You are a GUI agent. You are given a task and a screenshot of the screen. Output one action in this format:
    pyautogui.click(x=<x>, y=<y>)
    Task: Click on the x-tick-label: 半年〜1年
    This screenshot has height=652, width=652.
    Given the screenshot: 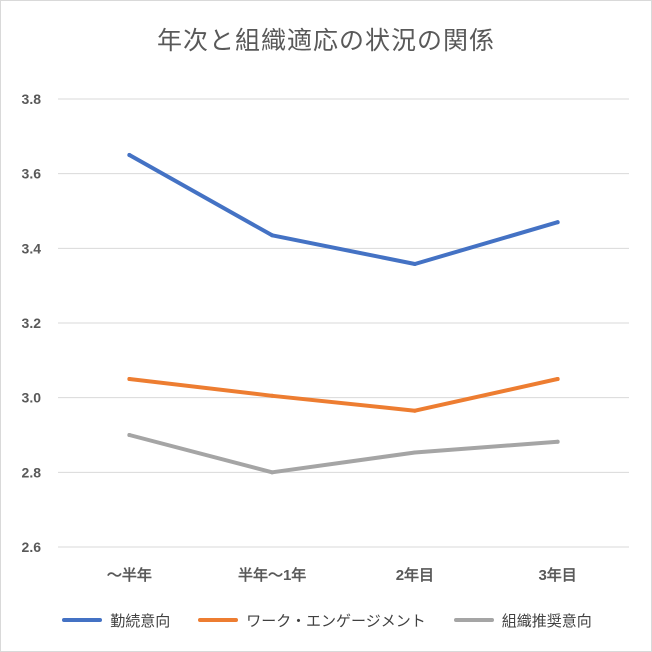 What is the action you would take?
    pyautogui.click(x=272, y=575)
    